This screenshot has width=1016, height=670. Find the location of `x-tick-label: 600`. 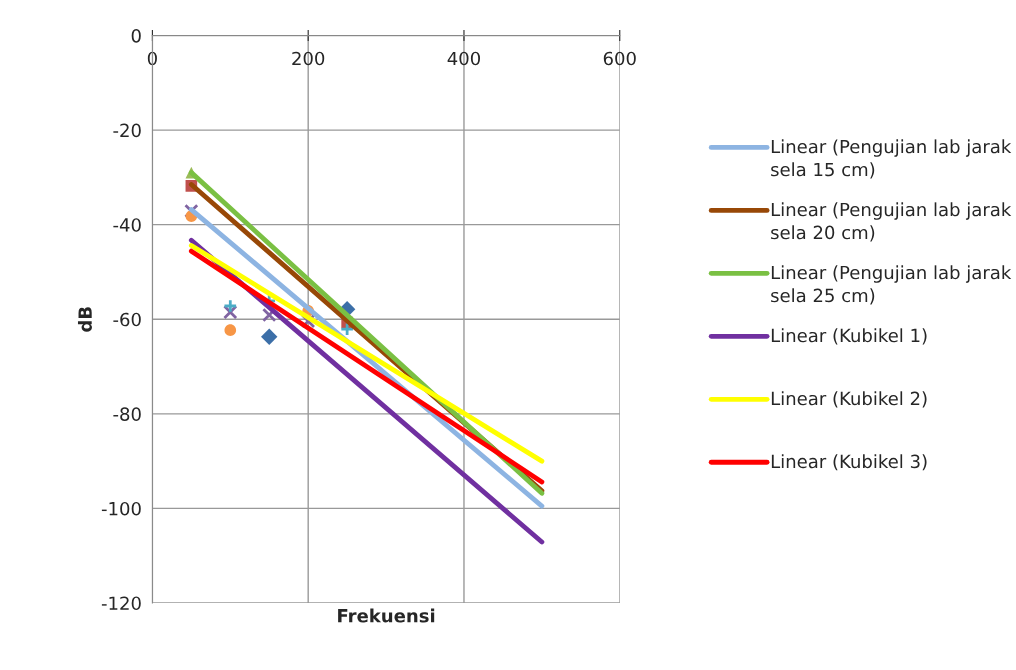

x-tick-label: 600 is located at coordinates (619, 58).